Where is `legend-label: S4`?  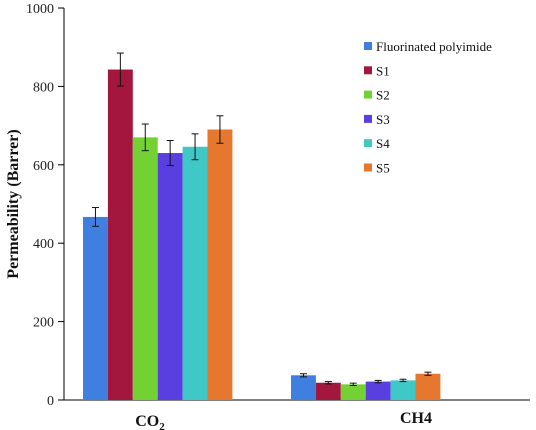
legend-label: S4 is located at coordinates (383, 143).